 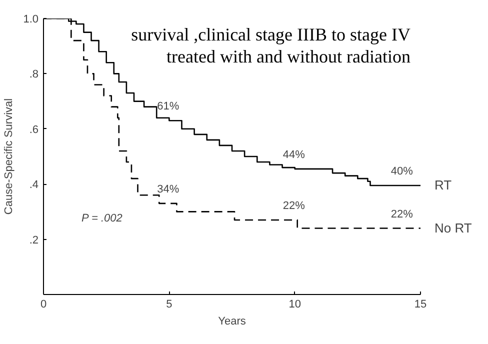 What do you see at coordinates (34, 74) in the screenshot?
I see `y-tick-label: .8` at bounding box center [34, 74].